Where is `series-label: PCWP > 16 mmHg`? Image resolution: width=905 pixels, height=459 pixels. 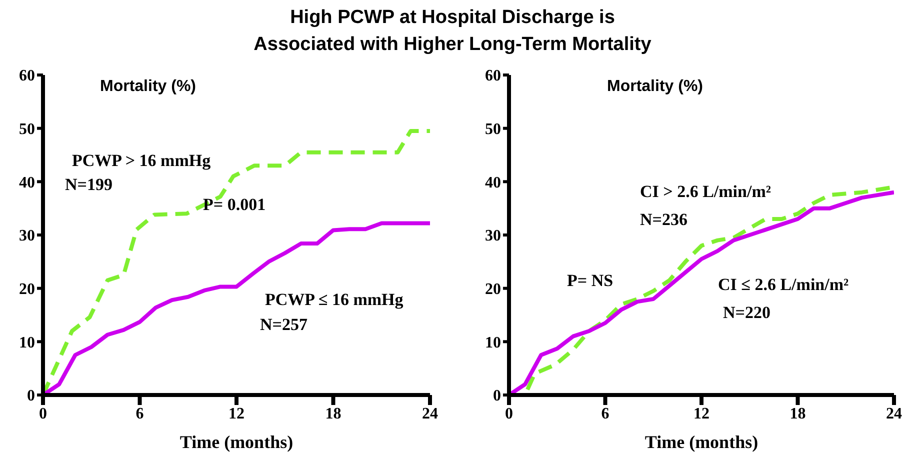 series-label: PCWP > 16 mmHg is located at coordinates (141, 161).